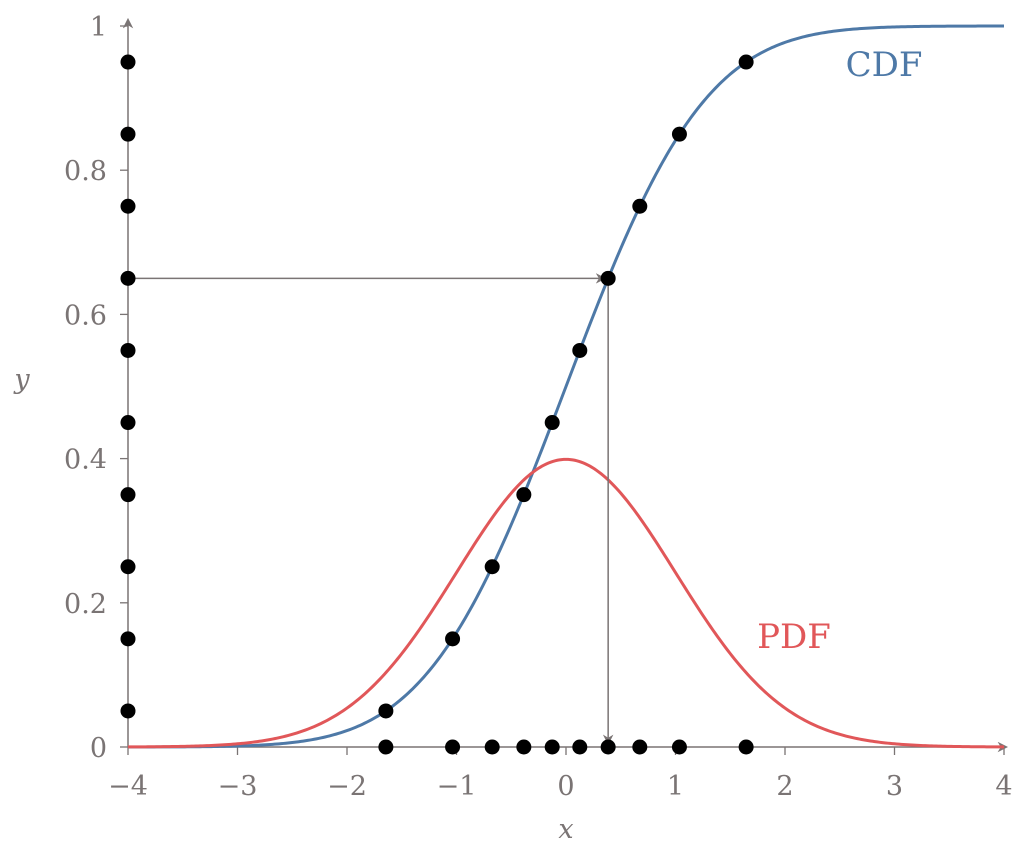 Image resolution: width=1027 pixels, height=854 pixels. Describe the element at coordinates (565, 786) in the screenshot. I see `x-tick-label: 0` at that location.